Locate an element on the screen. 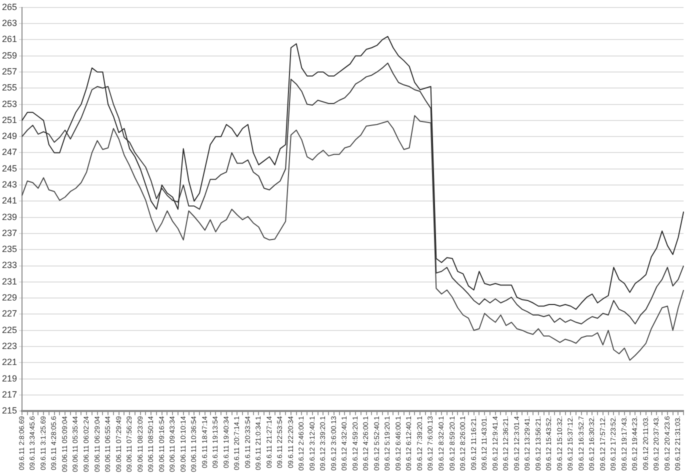 The height and width of the screenshot is (473, 693). y-tick-label: 221 is located at coordinates (10, 362).